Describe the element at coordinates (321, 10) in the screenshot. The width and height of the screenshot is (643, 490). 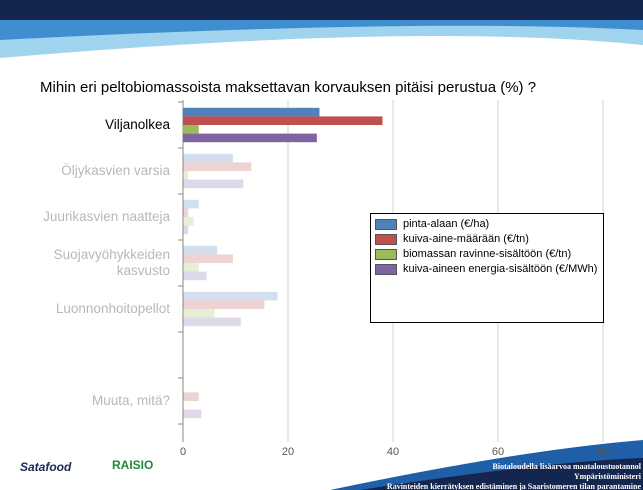
I see `top-band` at that location.